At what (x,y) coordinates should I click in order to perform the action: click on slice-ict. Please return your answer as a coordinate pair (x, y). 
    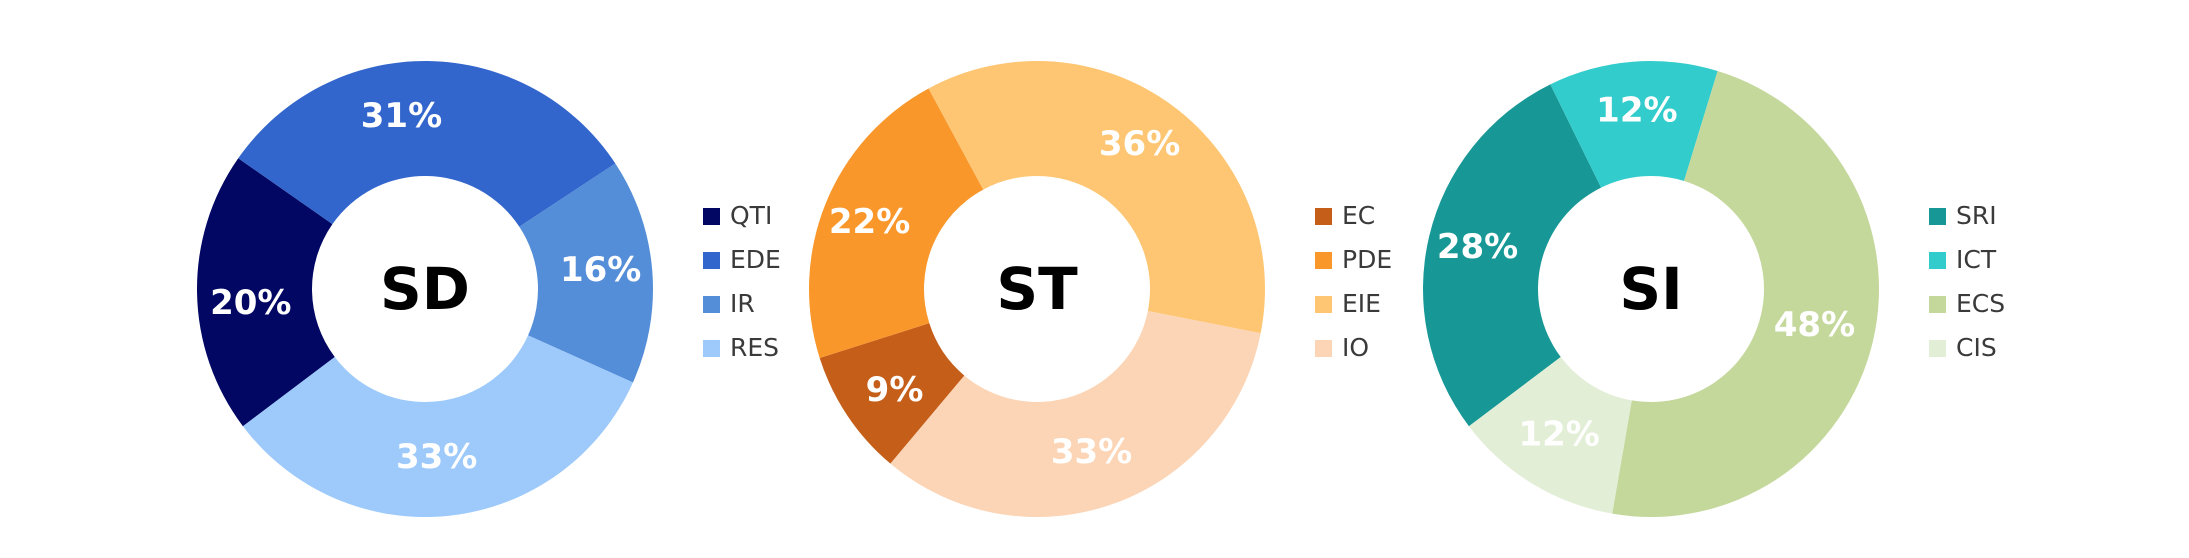
    Looking at the image, I should click on (1634, 124).